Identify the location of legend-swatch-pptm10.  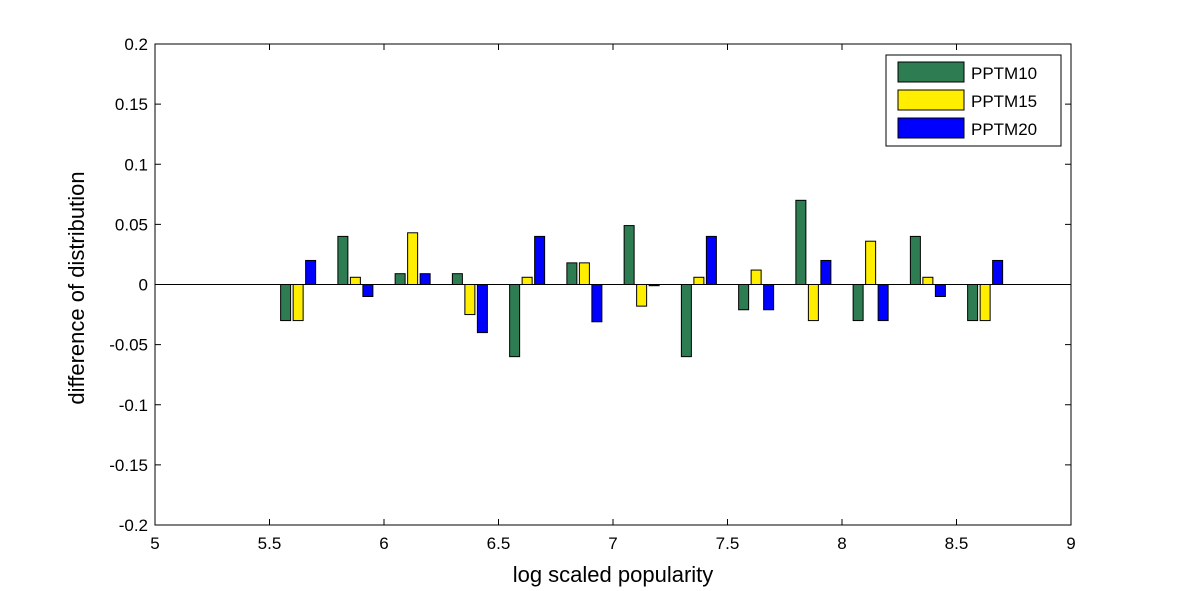
(931, 72).